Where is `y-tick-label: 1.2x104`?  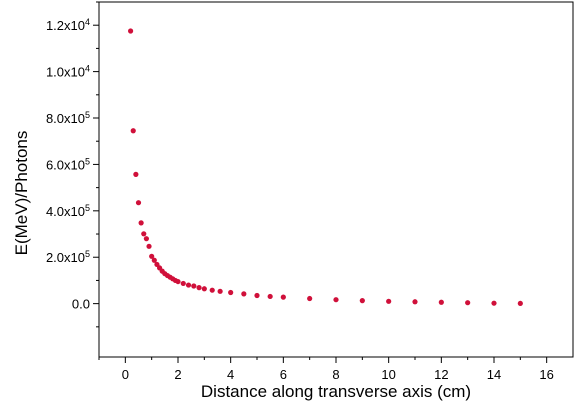
y-tick-label: 1.2x104 is located at coordinates (68, 25).